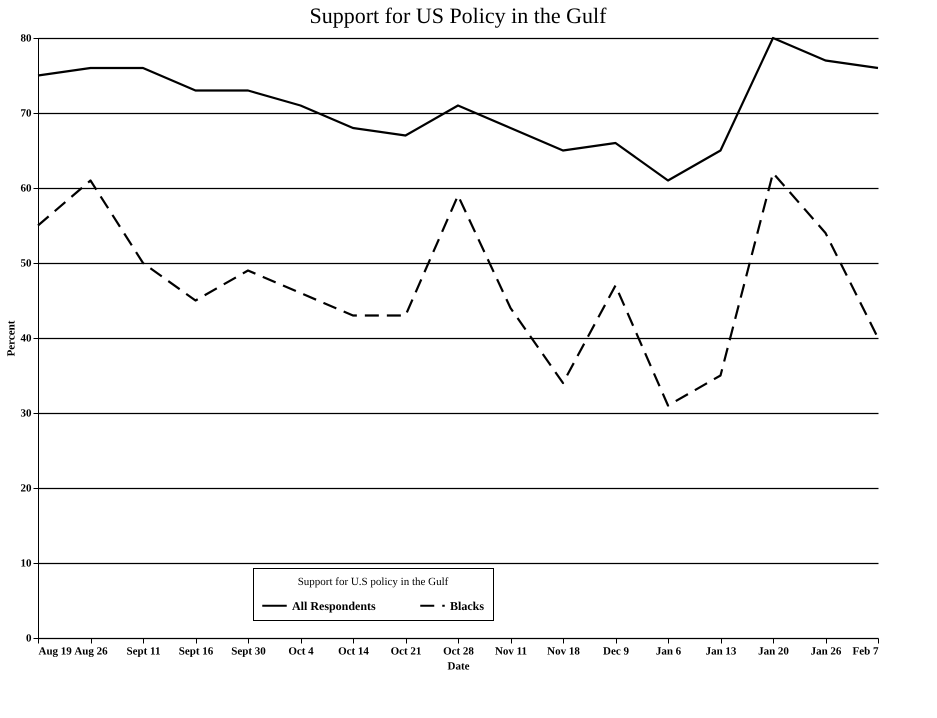 The width and height of the screenshot is (937, 718). Describe the element at coordinates (143, 652) in the screenshot. I see `x-tick-label: Sept 11` at that location.